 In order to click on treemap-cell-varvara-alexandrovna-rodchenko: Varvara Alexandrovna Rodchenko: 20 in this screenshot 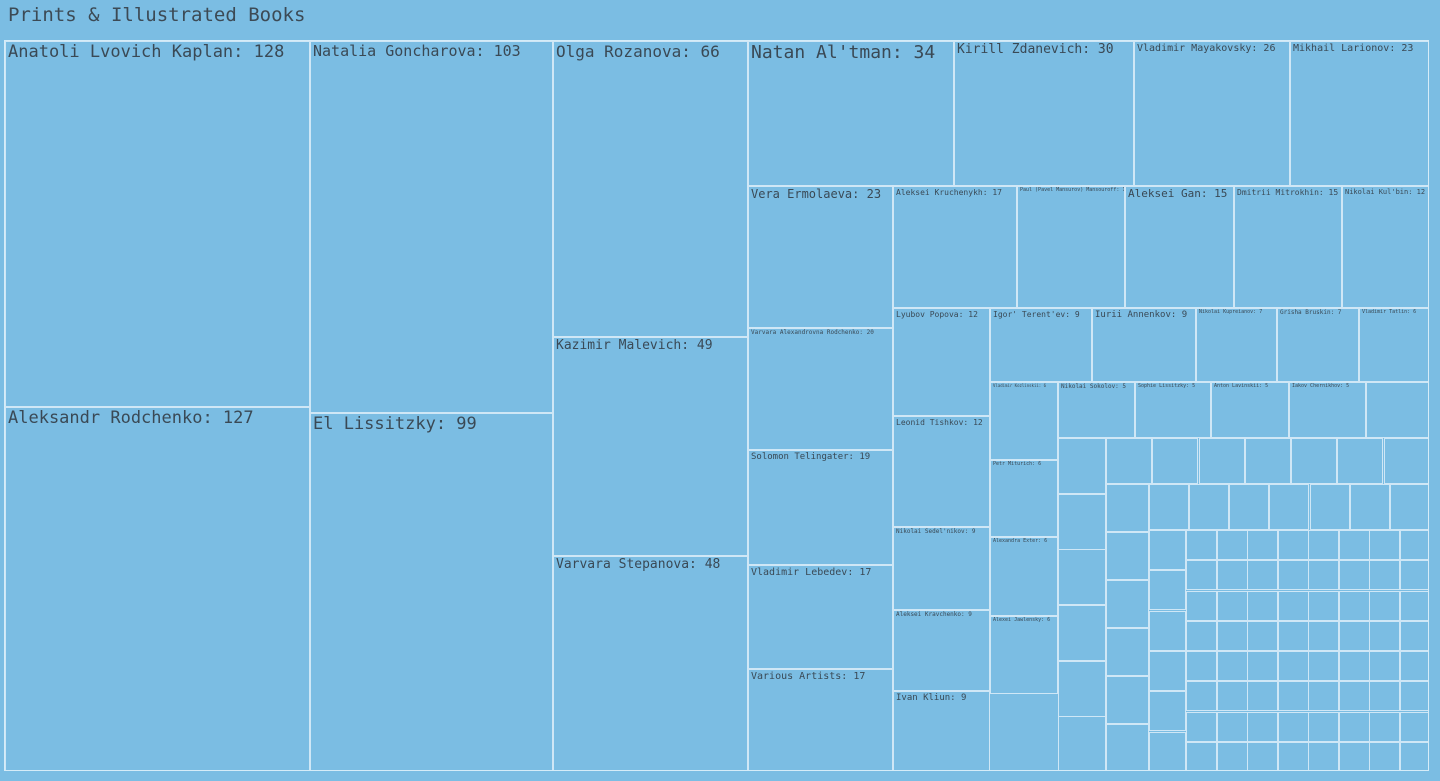, I will do `click(820, 389)`.